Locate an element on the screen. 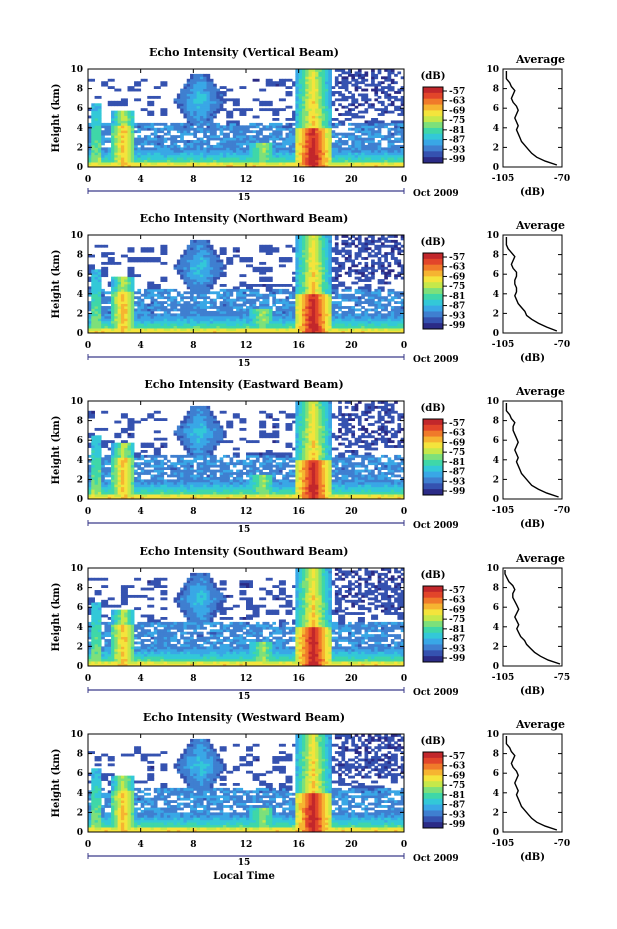 Image resolution: width=617 pixels, height=929 pixels. panel-title: Echo Intensity (Southward Beam) is located at coordinates (244, 551).